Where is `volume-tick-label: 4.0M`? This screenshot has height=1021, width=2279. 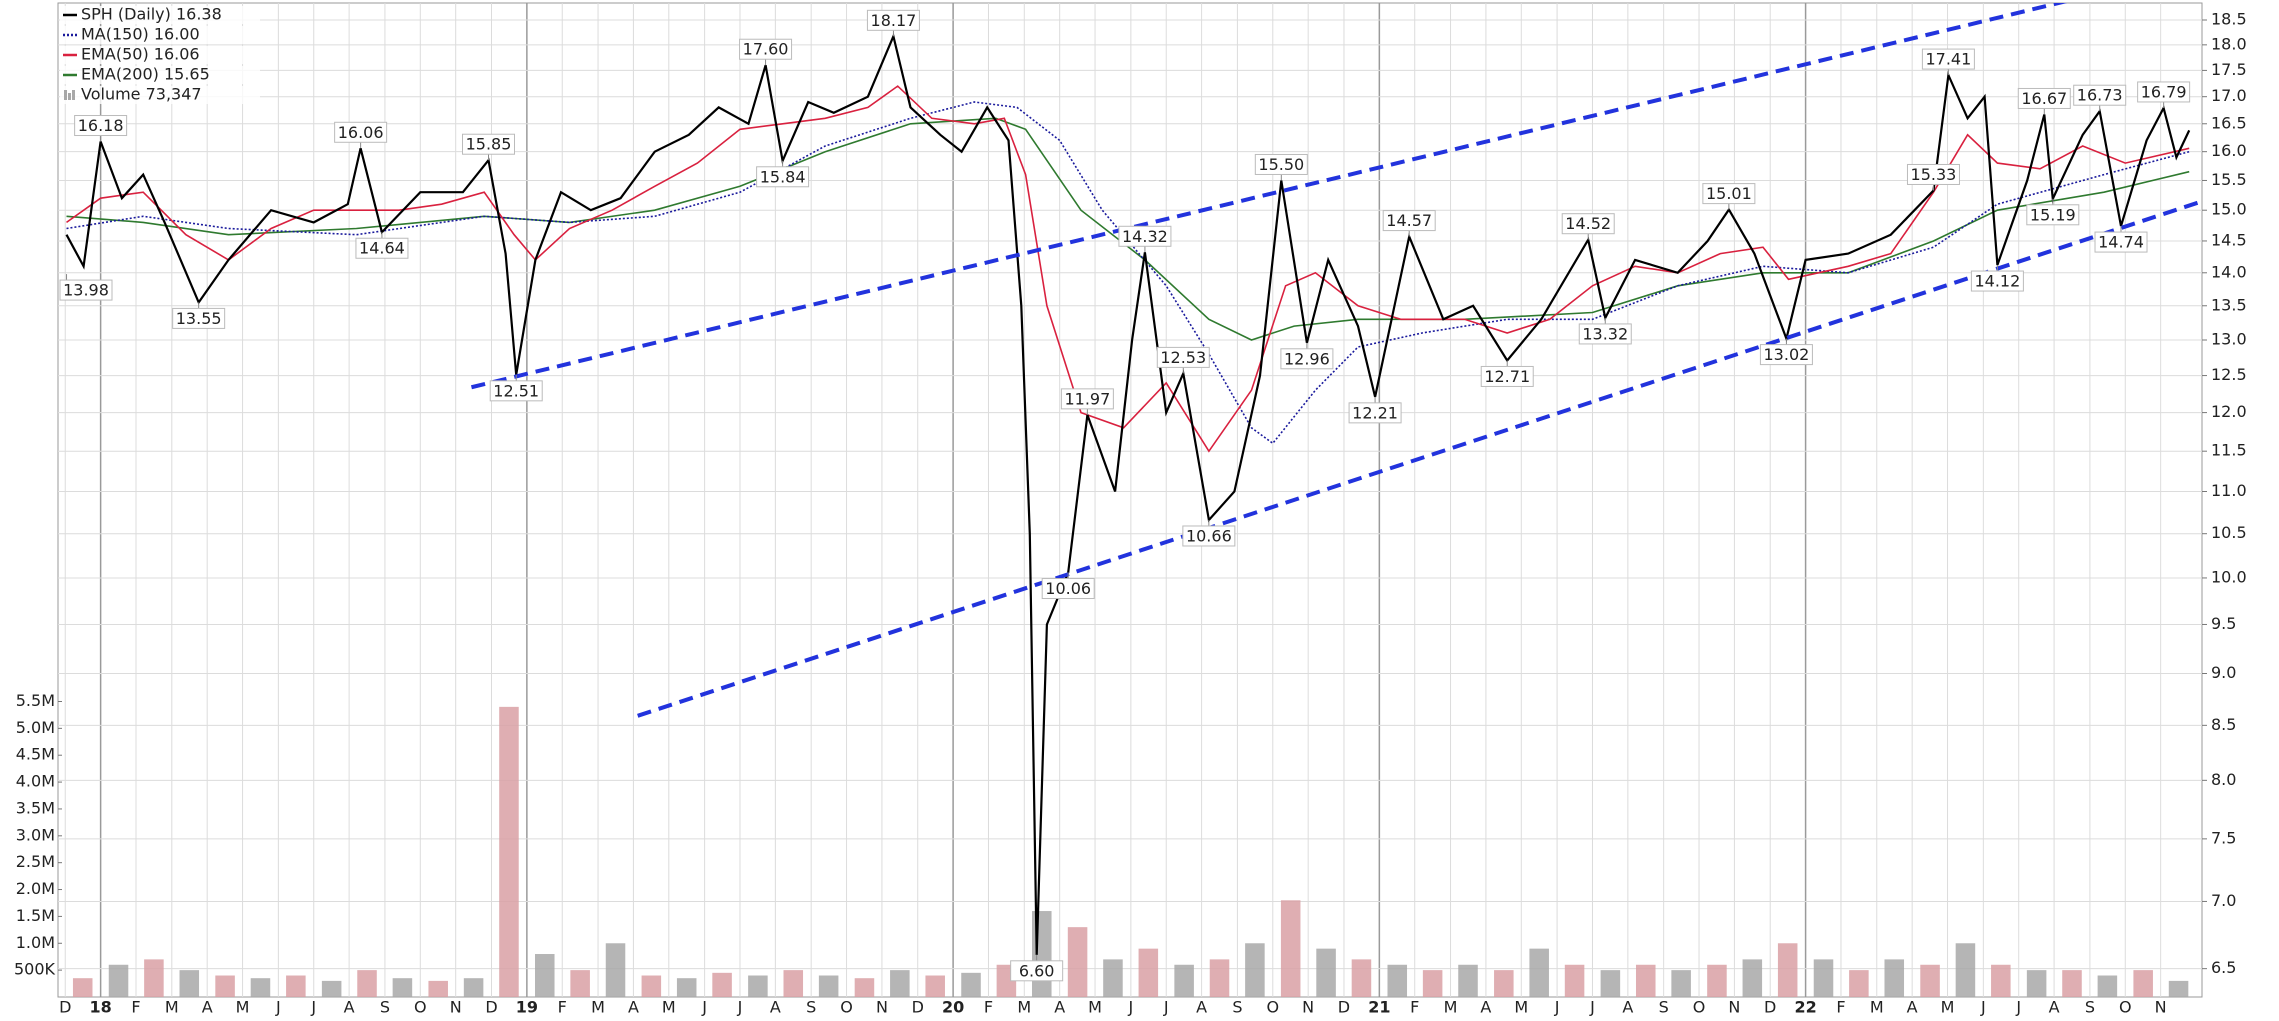 volume-tick-label: 4.0M is located at coordinates (35, 781).